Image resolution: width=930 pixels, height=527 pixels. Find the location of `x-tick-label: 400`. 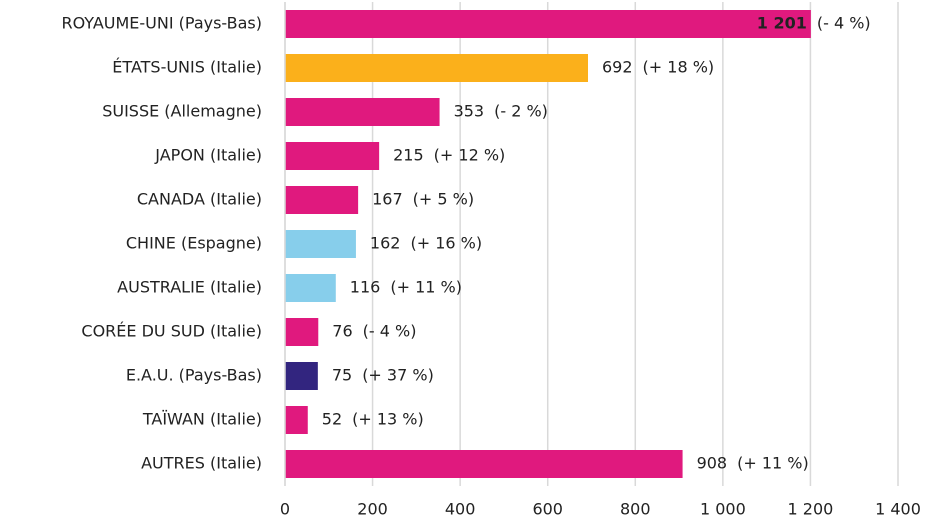

x-tick-label: 400 is located at coordinates (460, 509).